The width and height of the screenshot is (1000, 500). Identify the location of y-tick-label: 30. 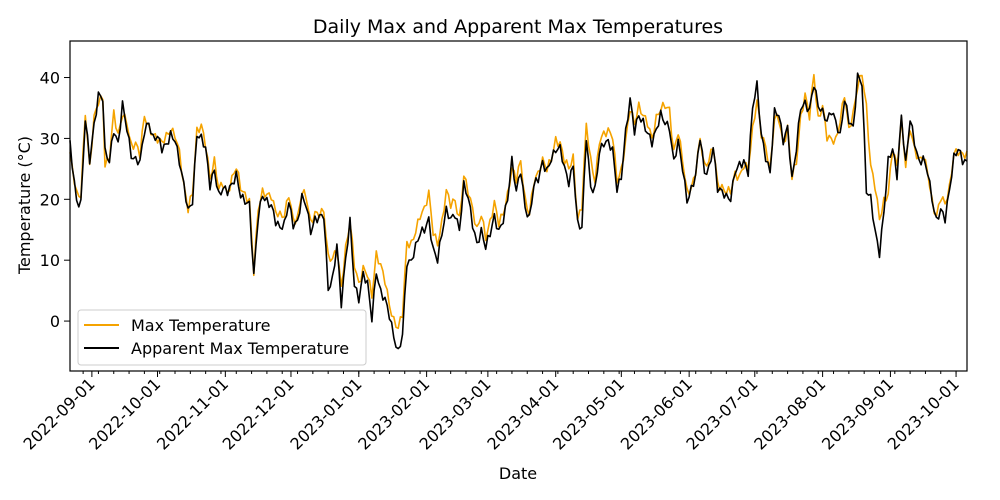
(50, 138).